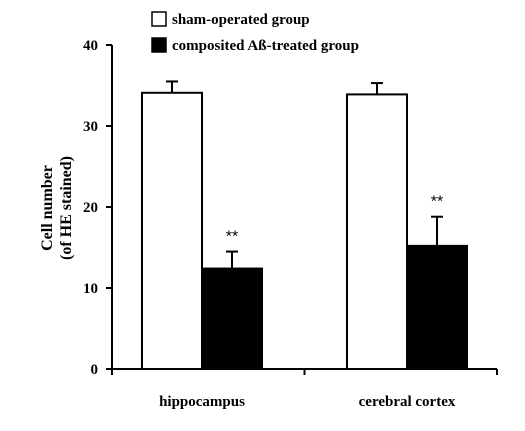 This screenshot has width=525, height=431. I want to click on y-axis-title: Cell number (of HE stained), so click(57, 208).